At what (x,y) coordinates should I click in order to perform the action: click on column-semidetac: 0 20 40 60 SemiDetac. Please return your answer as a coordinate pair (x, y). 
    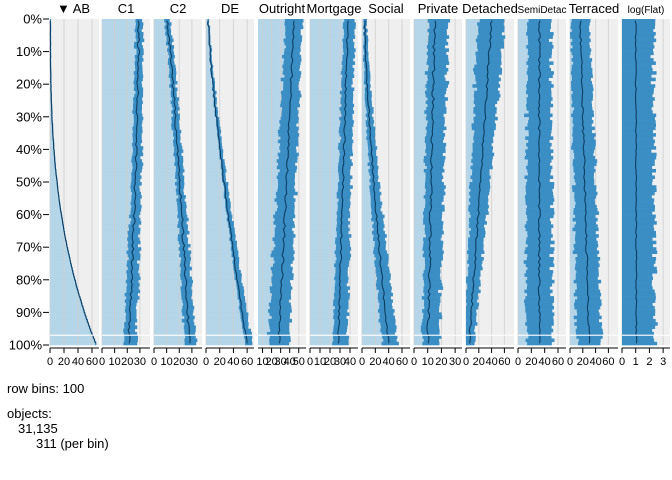
    Looking at the image, I should click on (541, 186).